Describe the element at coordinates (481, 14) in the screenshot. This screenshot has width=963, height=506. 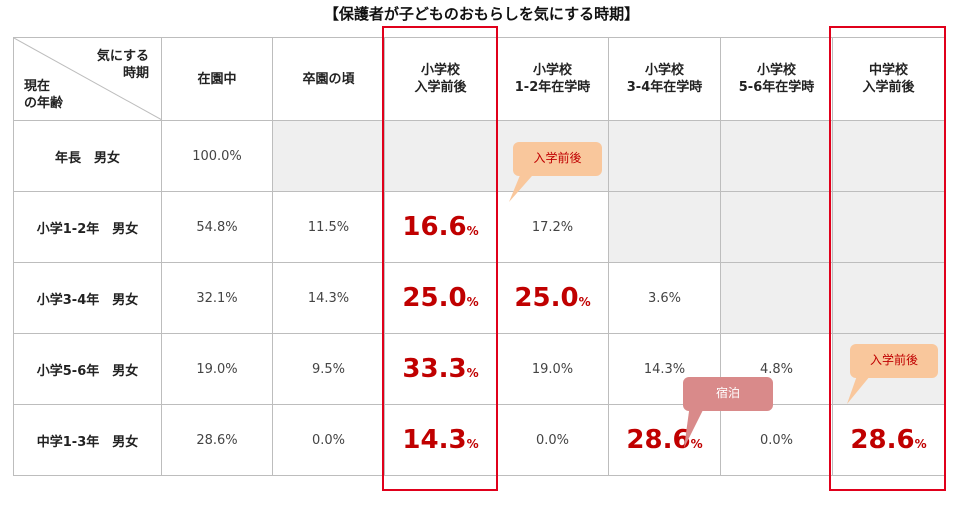
I see `page-title: 【保護者が子どものおもらしを気にする時期】` at that location.